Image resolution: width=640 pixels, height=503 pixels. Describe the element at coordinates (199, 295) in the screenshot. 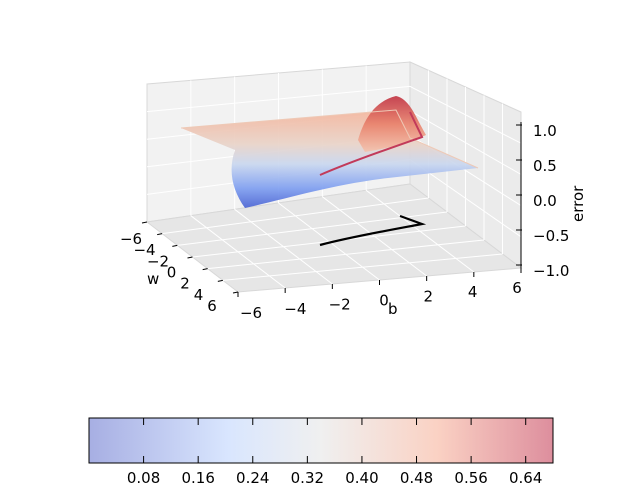

I see `w-tick-label: 4` at that location.